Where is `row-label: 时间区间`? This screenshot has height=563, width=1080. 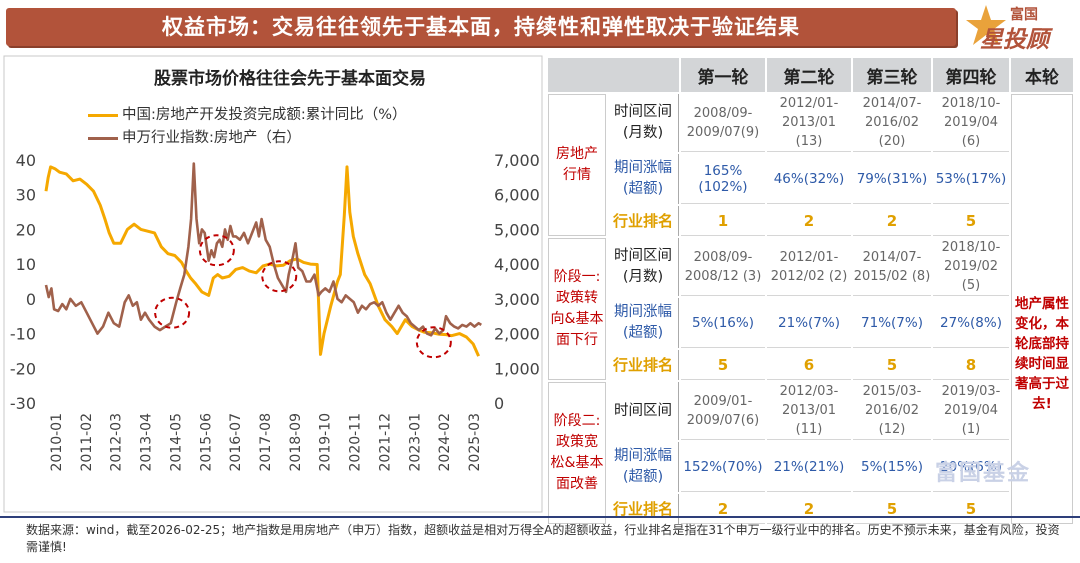
row-label: 时间区间 is located at coordinates (643, 411).